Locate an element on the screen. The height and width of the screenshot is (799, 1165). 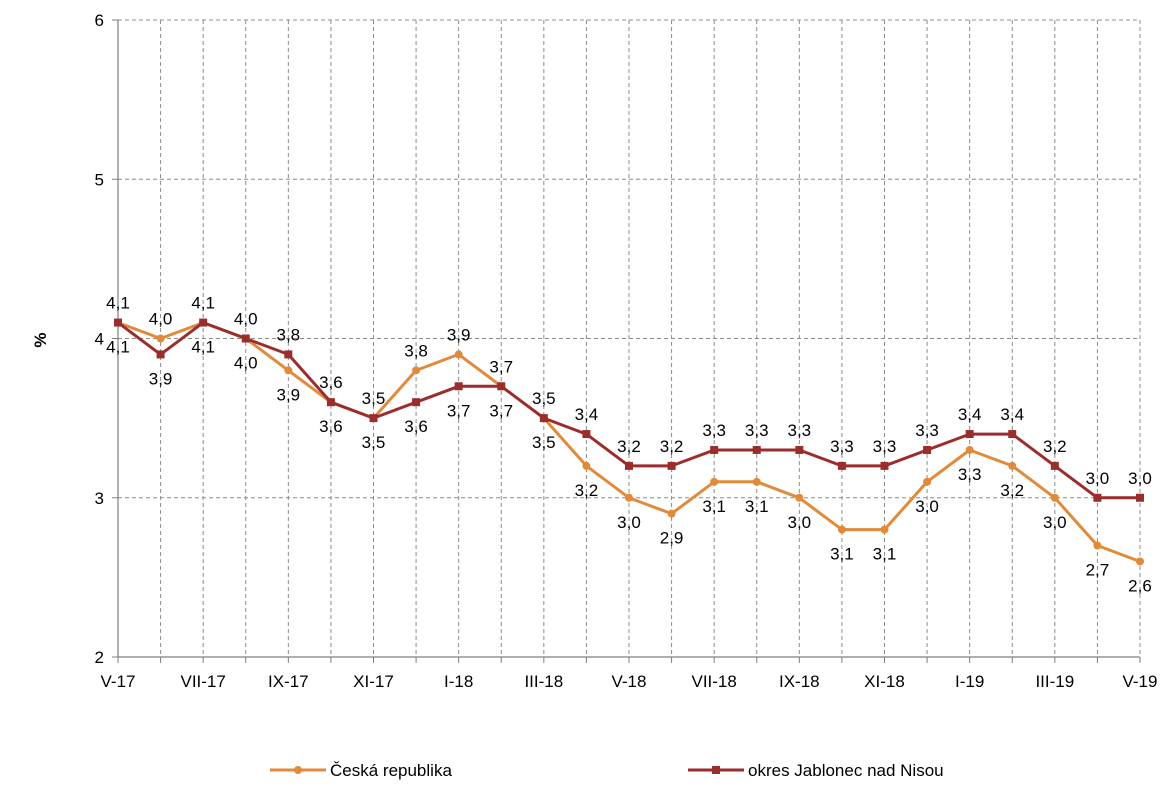
x-tick-label: III-19 is located at coordinates (1054, 681).